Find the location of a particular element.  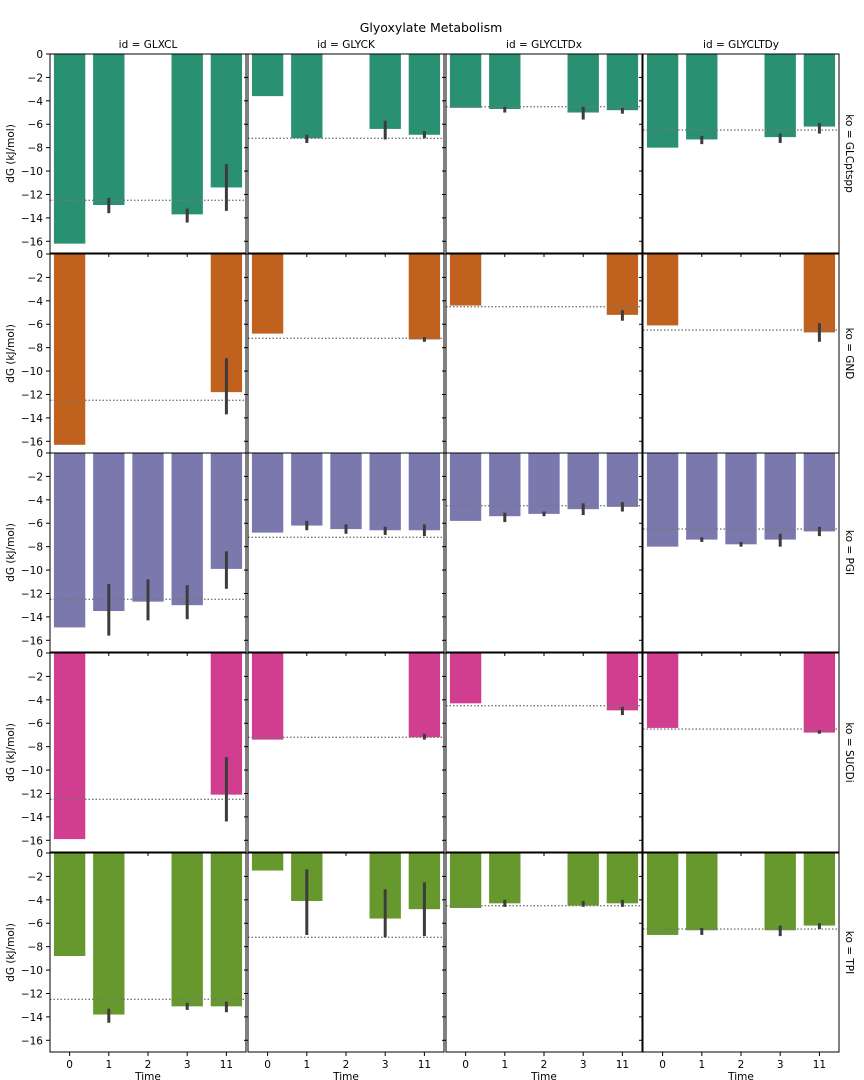

row-label: ko = PGI is located at coordinates (849, 552).